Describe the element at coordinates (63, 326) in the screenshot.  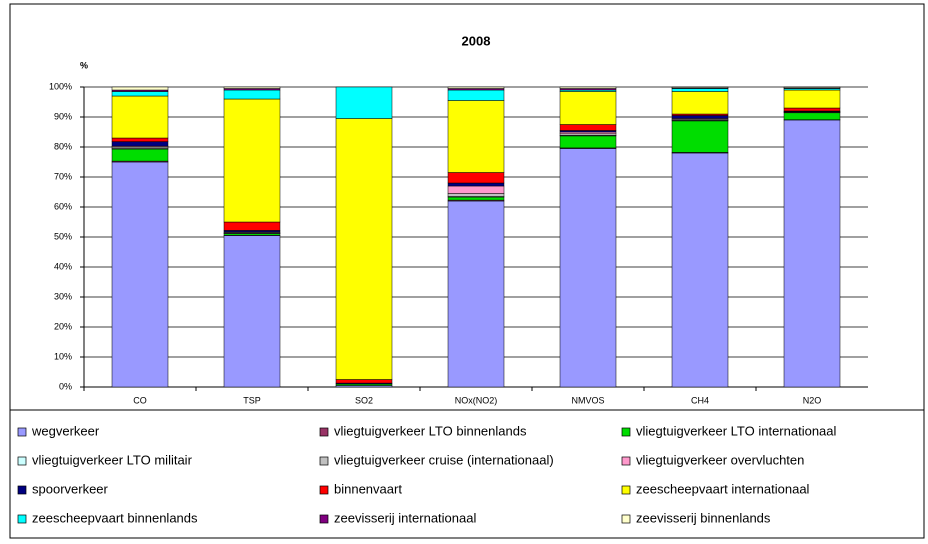
I see `y-tick-label: 20%` at that location.